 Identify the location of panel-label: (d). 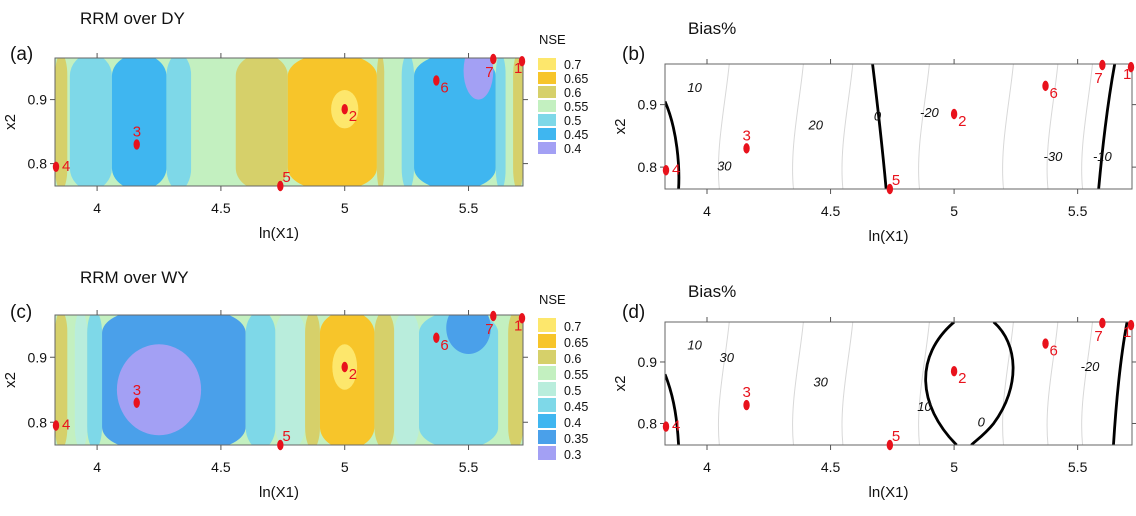
(633, 312).